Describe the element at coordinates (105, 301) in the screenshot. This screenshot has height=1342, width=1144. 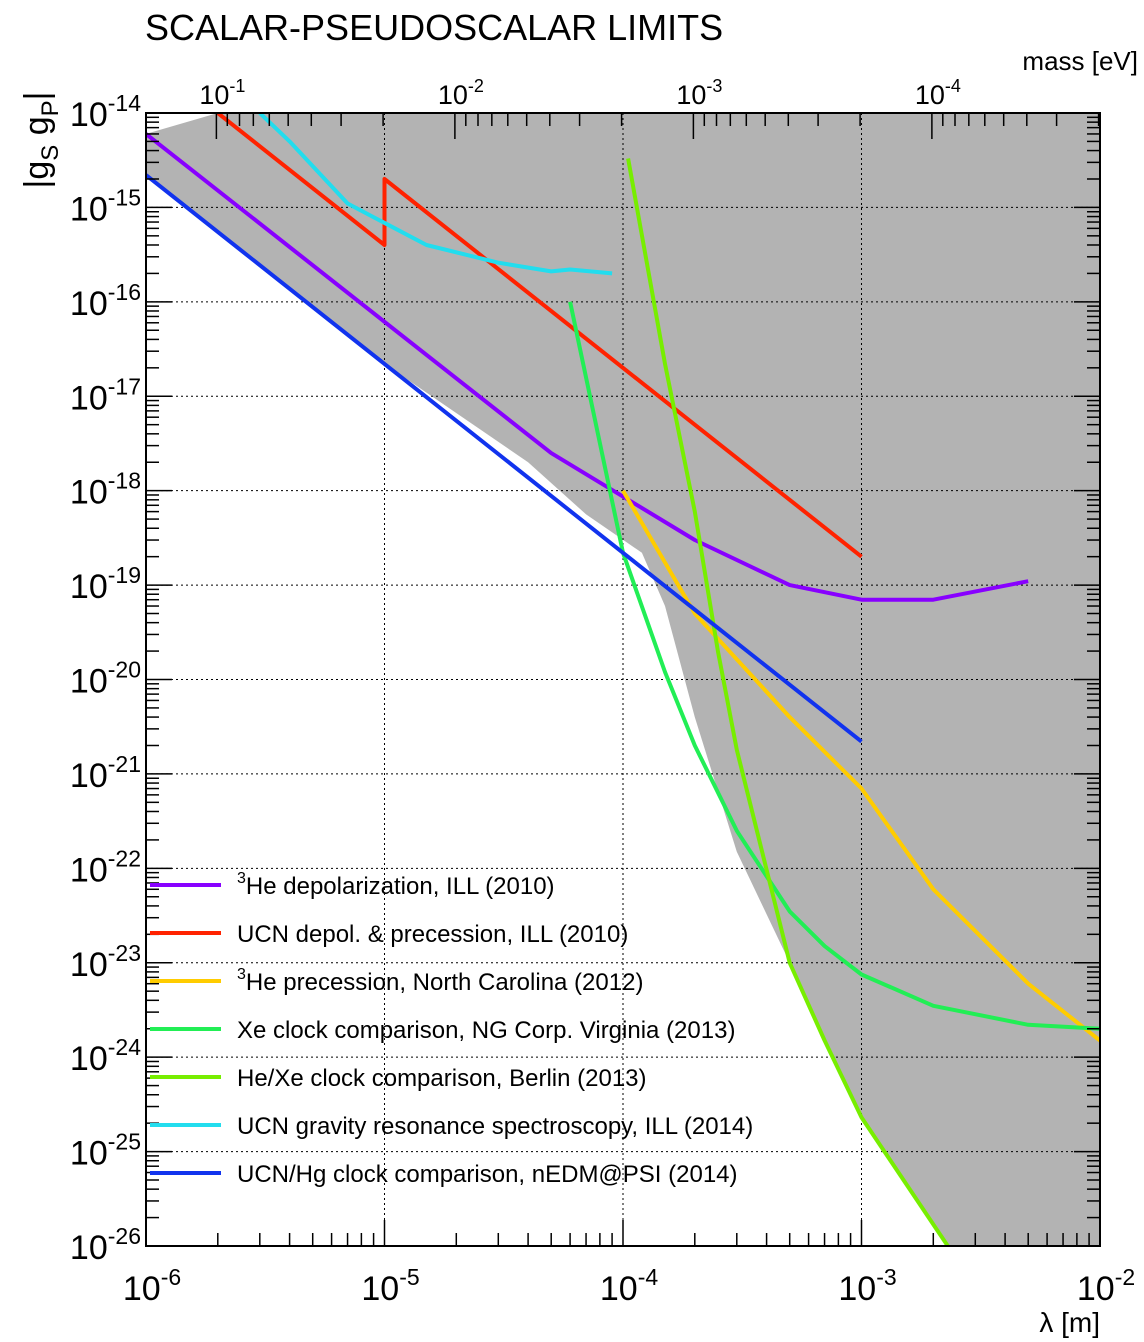
I see `y-tick-label: 10-16` at that location.